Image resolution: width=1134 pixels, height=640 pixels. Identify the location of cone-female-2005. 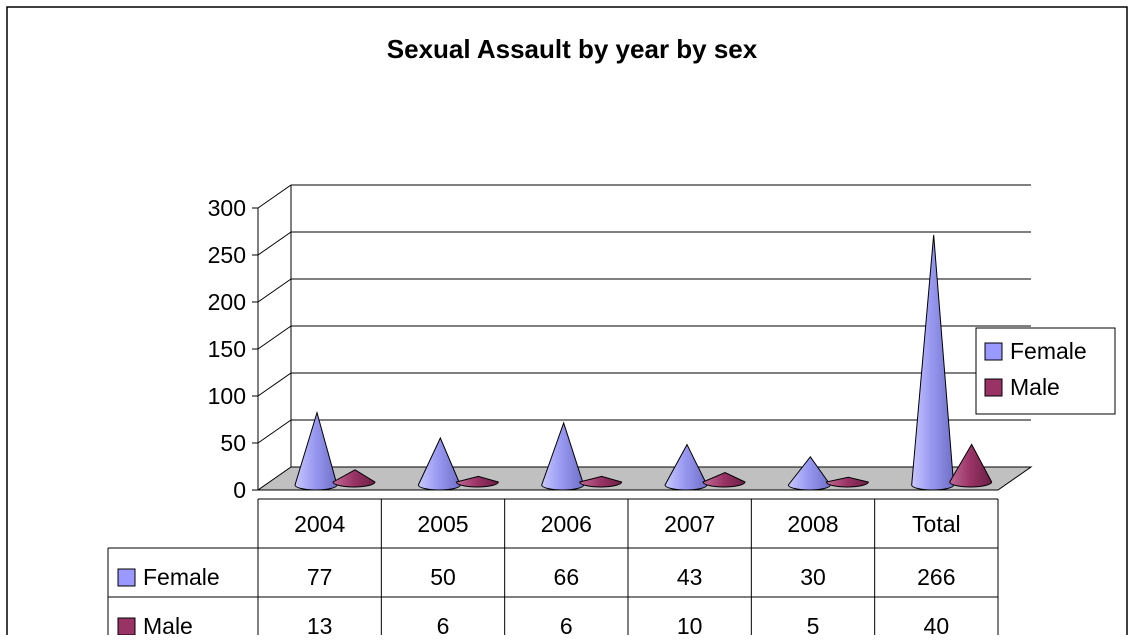
(439, 463).